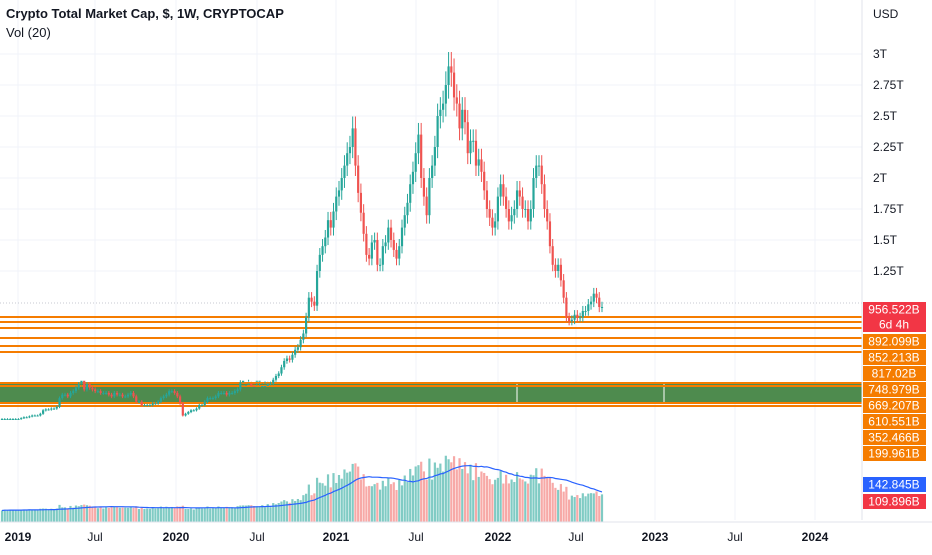  What do you see at coordinates (888, 271) in the screenshot?
I see `y-tick-label: 1.25T` at bounding box center [888, 271].